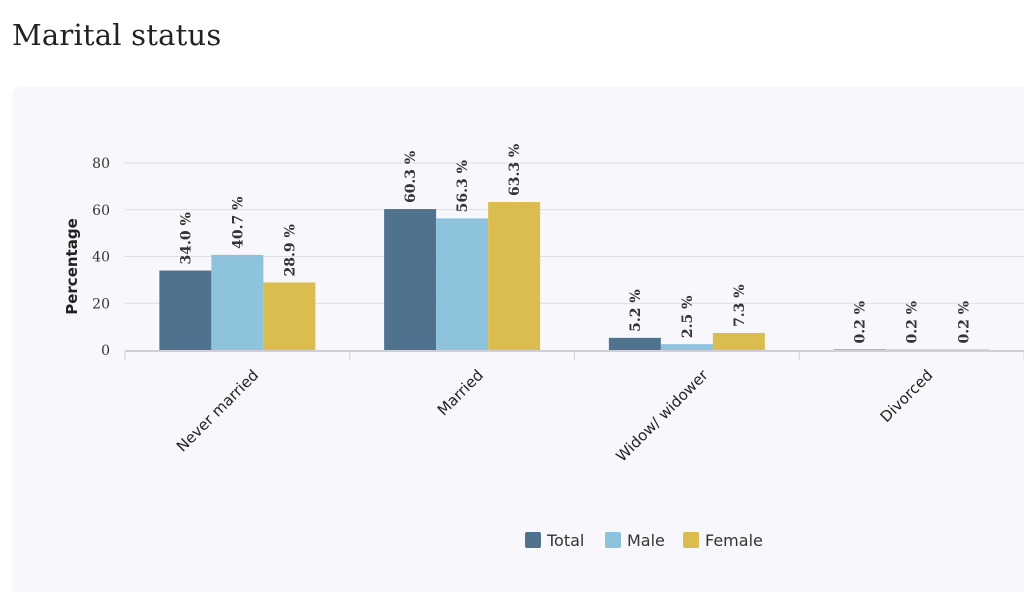  Describe the element at coordinates (740, 305) in the screenshot. I see `data-label: 7.3 %` at that location.